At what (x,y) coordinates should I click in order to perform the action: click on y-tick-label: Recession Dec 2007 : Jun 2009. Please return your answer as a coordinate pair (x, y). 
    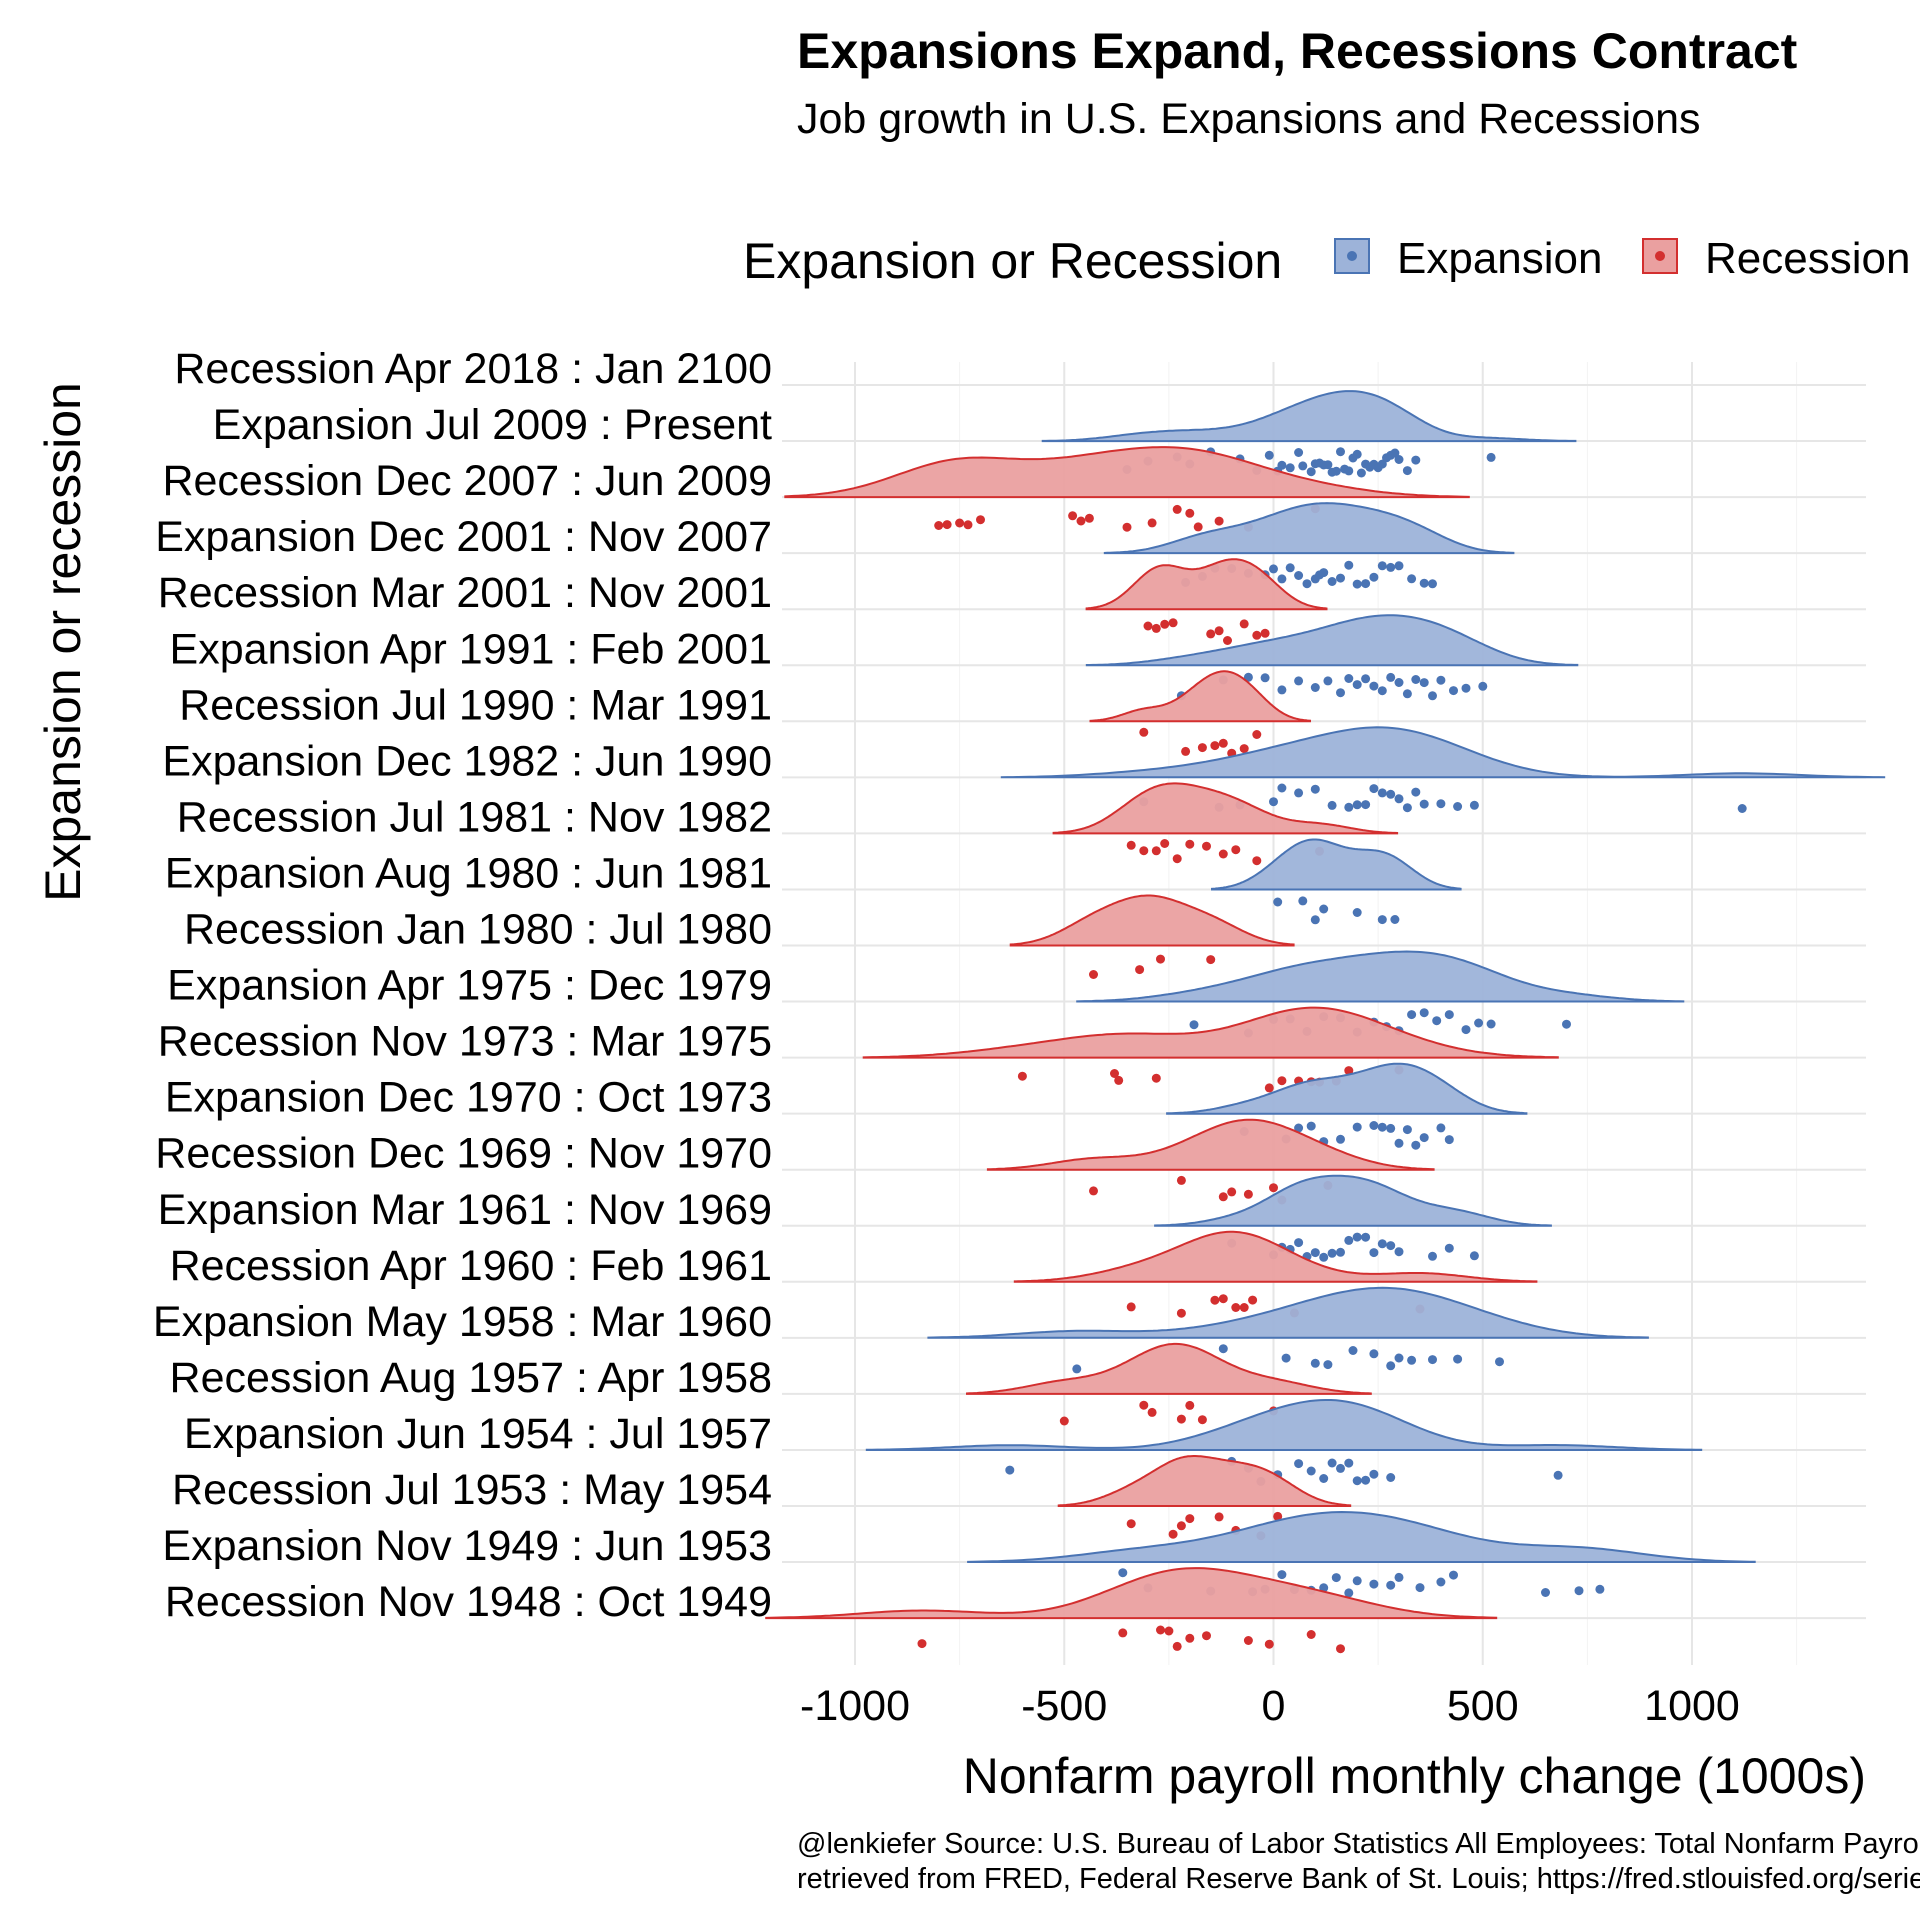
    Looking at the image, I should click on (467, 481).